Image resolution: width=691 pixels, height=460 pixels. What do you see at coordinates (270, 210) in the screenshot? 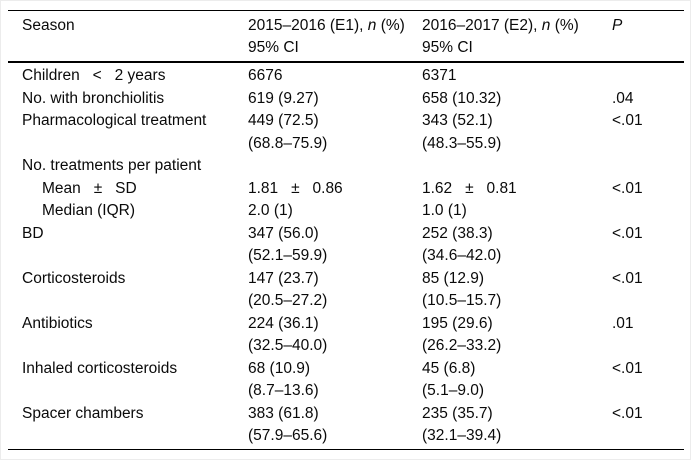
I see `e1-value: 2.0 (1)` at bounding box center [270, 210].